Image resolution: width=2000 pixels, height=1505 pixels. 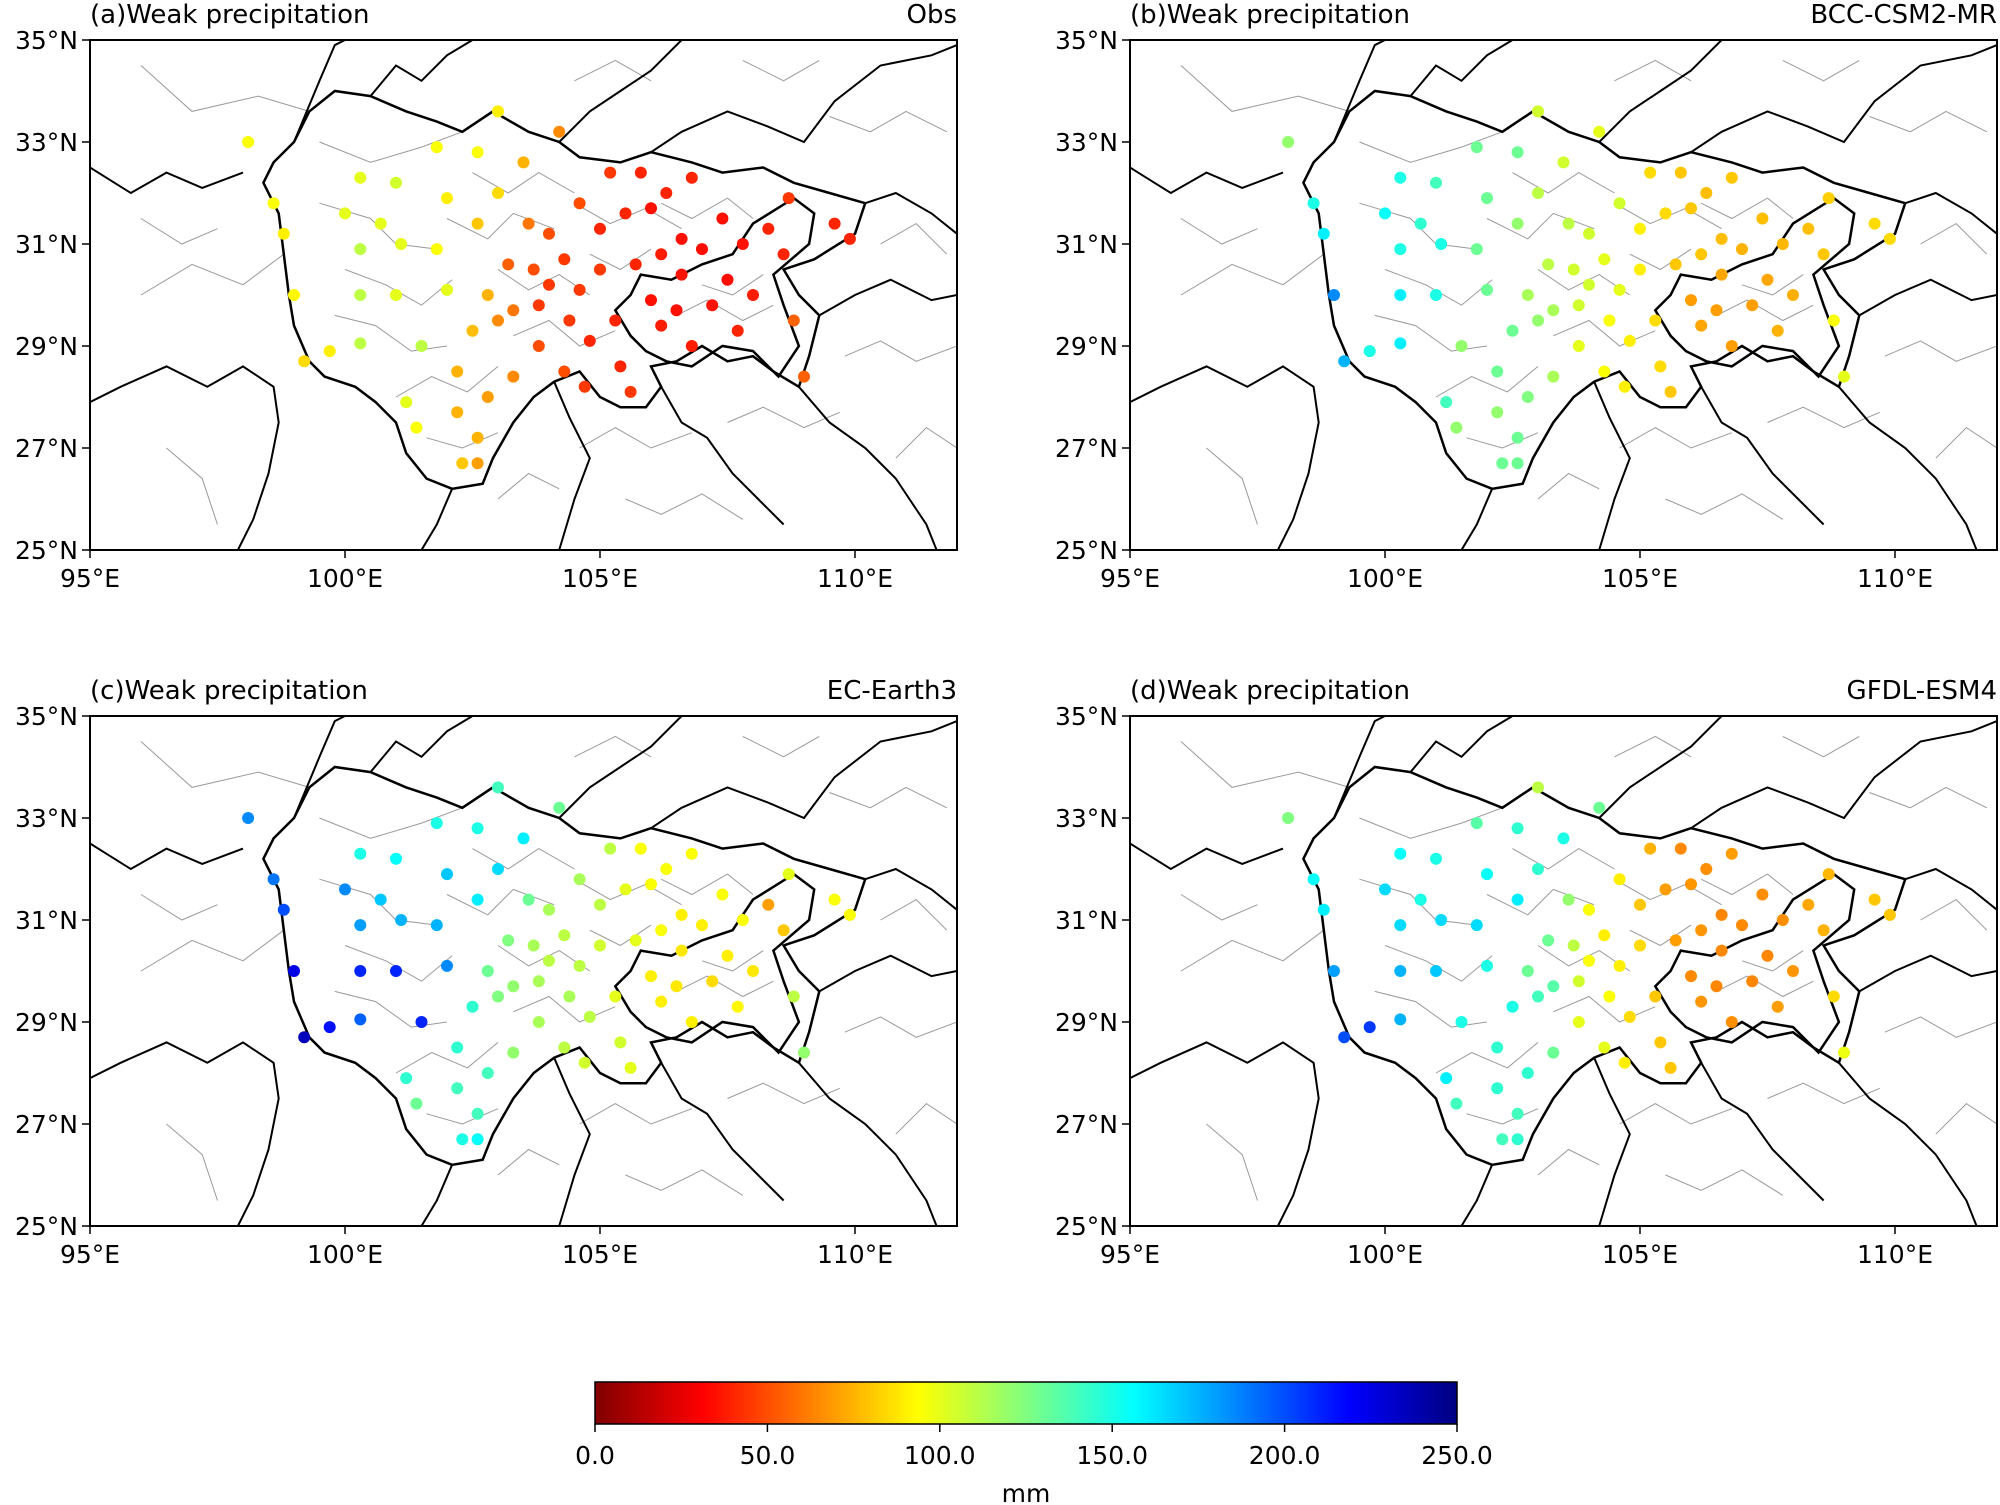 What do you see at coordinates (1895, 578) in the screenshot?
I see `lon-tick-label: 110°E` at bounding box center [1895, 578].